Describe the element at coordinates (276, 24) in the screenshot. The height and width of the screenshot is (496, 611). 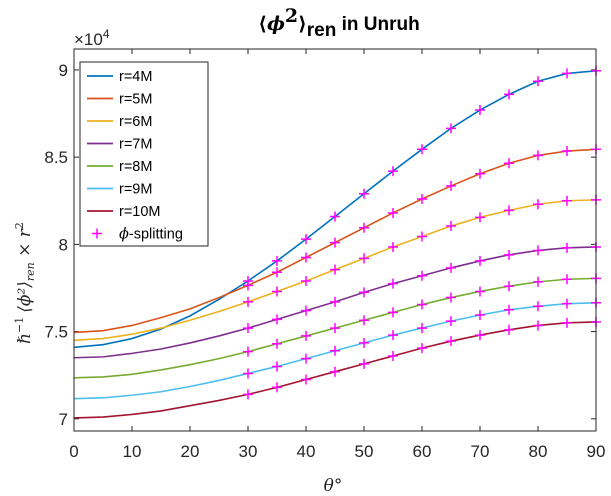
I see `title-phi: ϕ` at that location.